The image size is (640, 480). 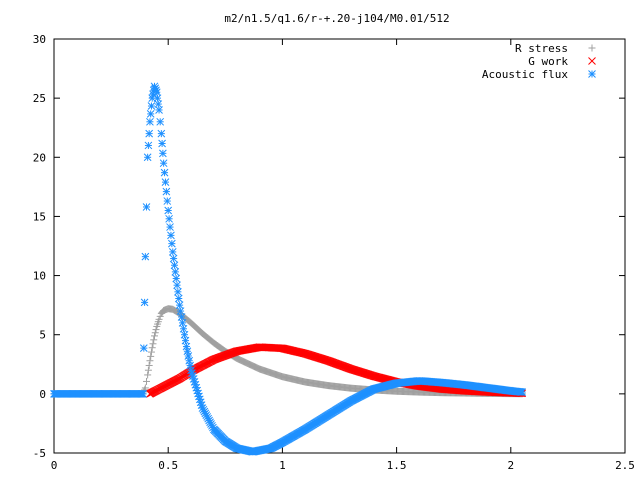 What do you see at coordinates (39, 98) in the screenshot?
I see `y-tick-label: 25` at bounding box center [39, 98].